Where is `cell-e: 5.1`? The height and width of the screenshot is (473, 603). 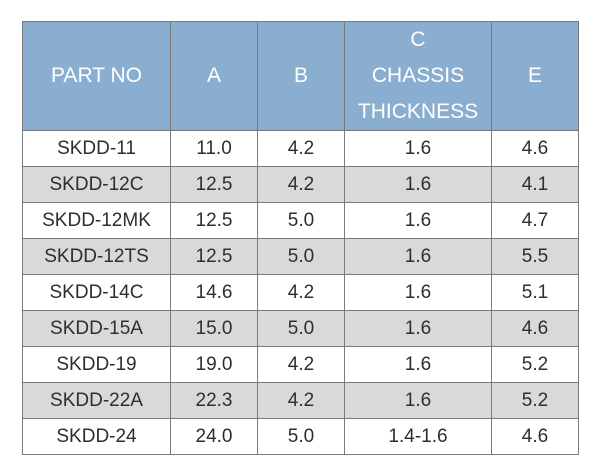
cell-e: 5.1 is located at coordinates (535, 292).